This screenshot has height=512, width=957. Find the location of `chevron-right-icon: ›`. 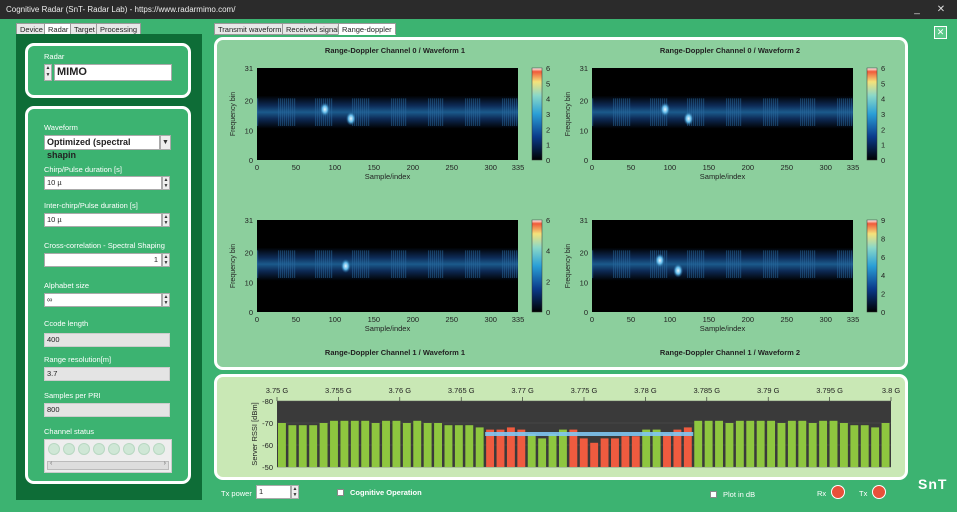

chevron-right-icon: › is located at coordinates (164, 463).